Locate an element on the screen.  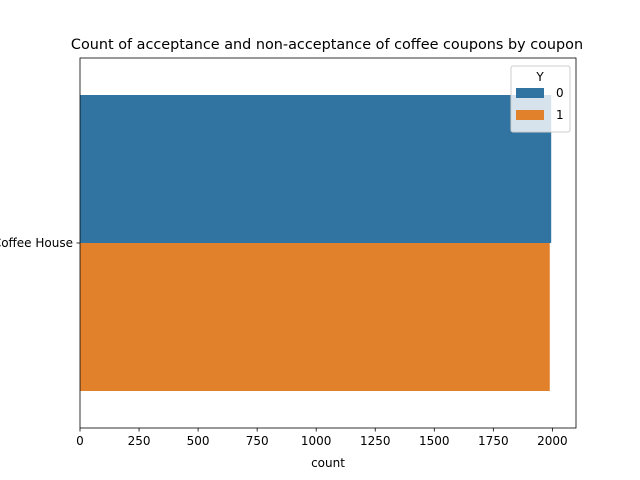
x-tick-label-500: 500 is located at coordinates (198, 441).